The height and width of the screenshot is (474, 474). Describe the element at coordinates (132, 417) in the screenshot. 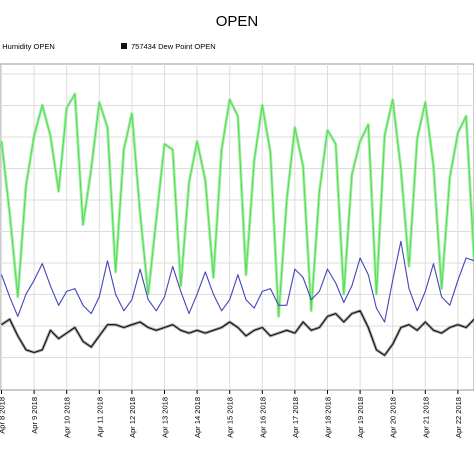

I see `x-tick-label: Apr 12 2018` at that location.